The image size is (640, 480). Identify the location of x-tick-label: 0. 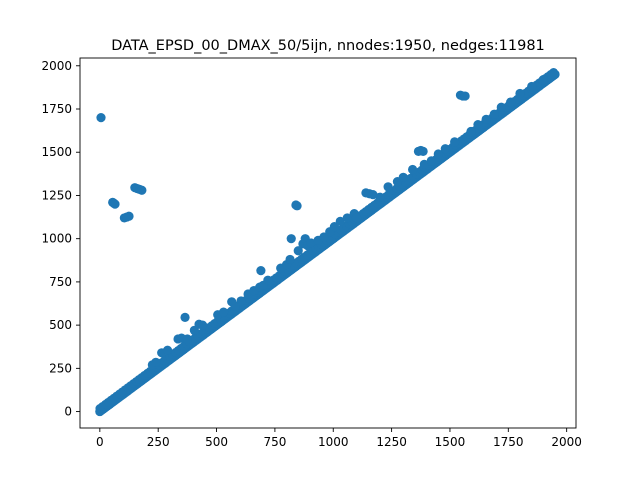
(100, 442).